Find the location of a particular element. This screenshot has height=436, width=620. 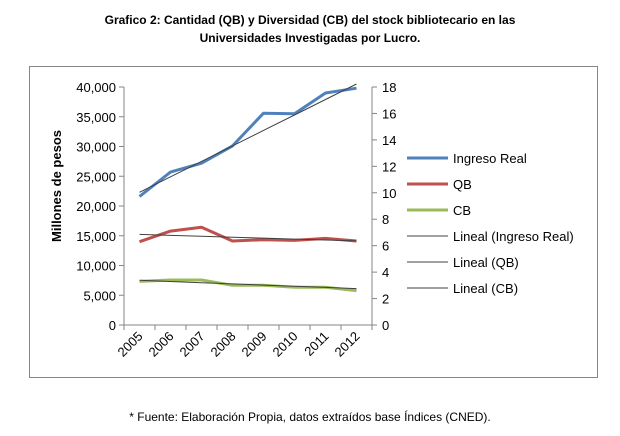

x-tick-label: 2007 is located at coordinates (192, 344).